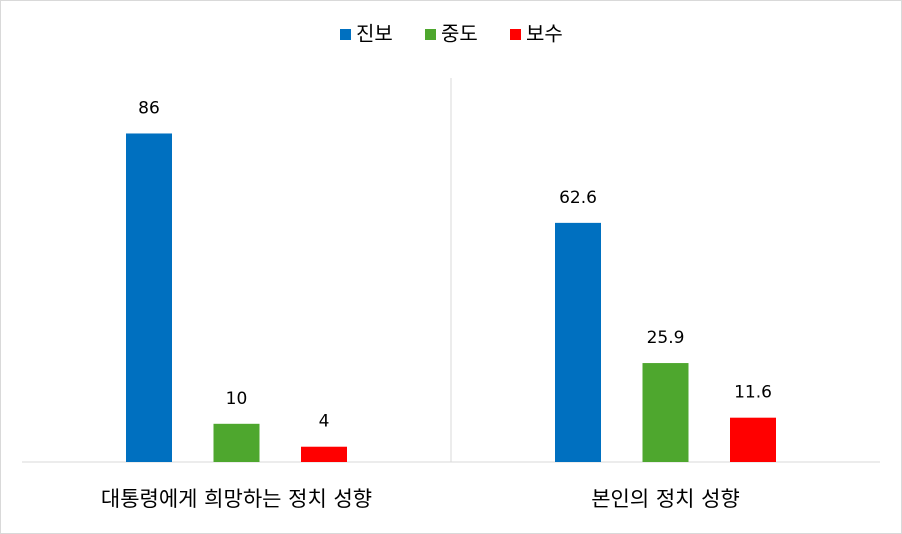 The height and width of the screenshot is (534, 902). I want to click on x-tick-label: 본인의 정치 성향, so click(665, 499).